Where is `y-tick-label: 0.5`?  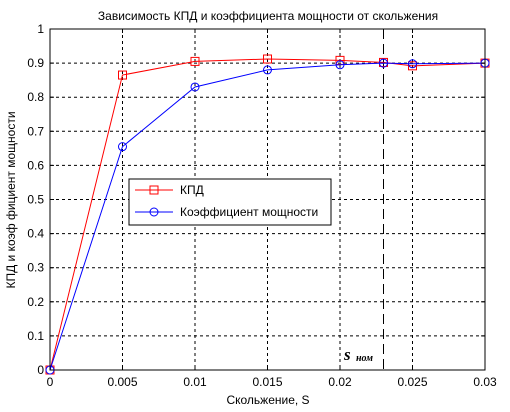 y-tick-label: 0.5 is located at coordinates (35, 200).